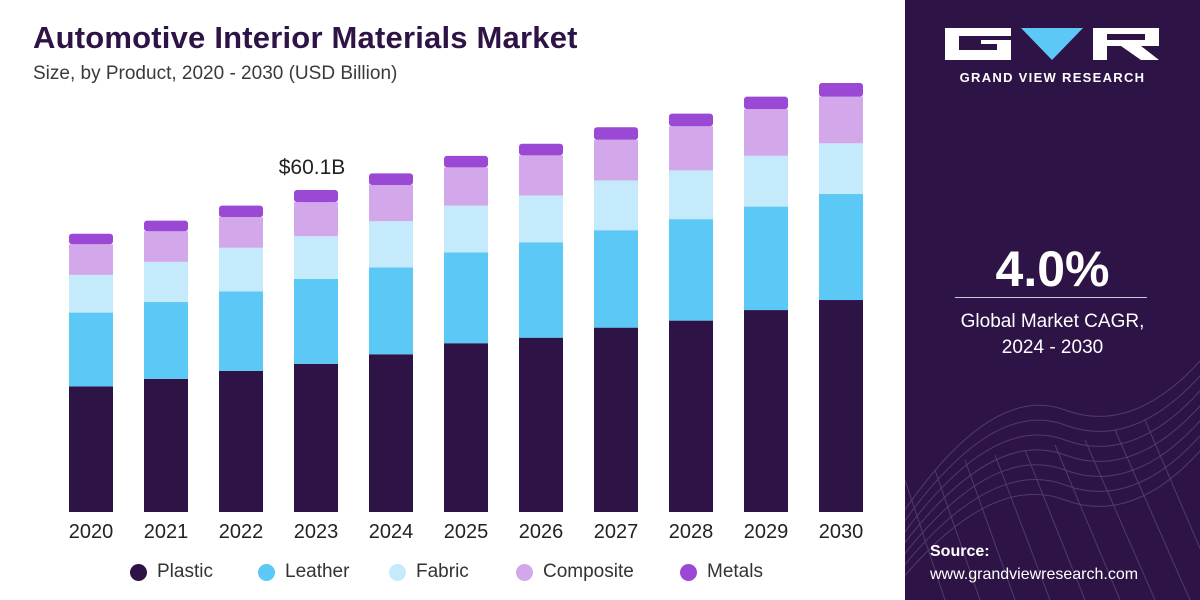 This screenshot has width=1200, height=600. What do you see at coordinates (960, 551) in the screenshot?
I see `source-label: Source:` at bounding box center [960, 551].